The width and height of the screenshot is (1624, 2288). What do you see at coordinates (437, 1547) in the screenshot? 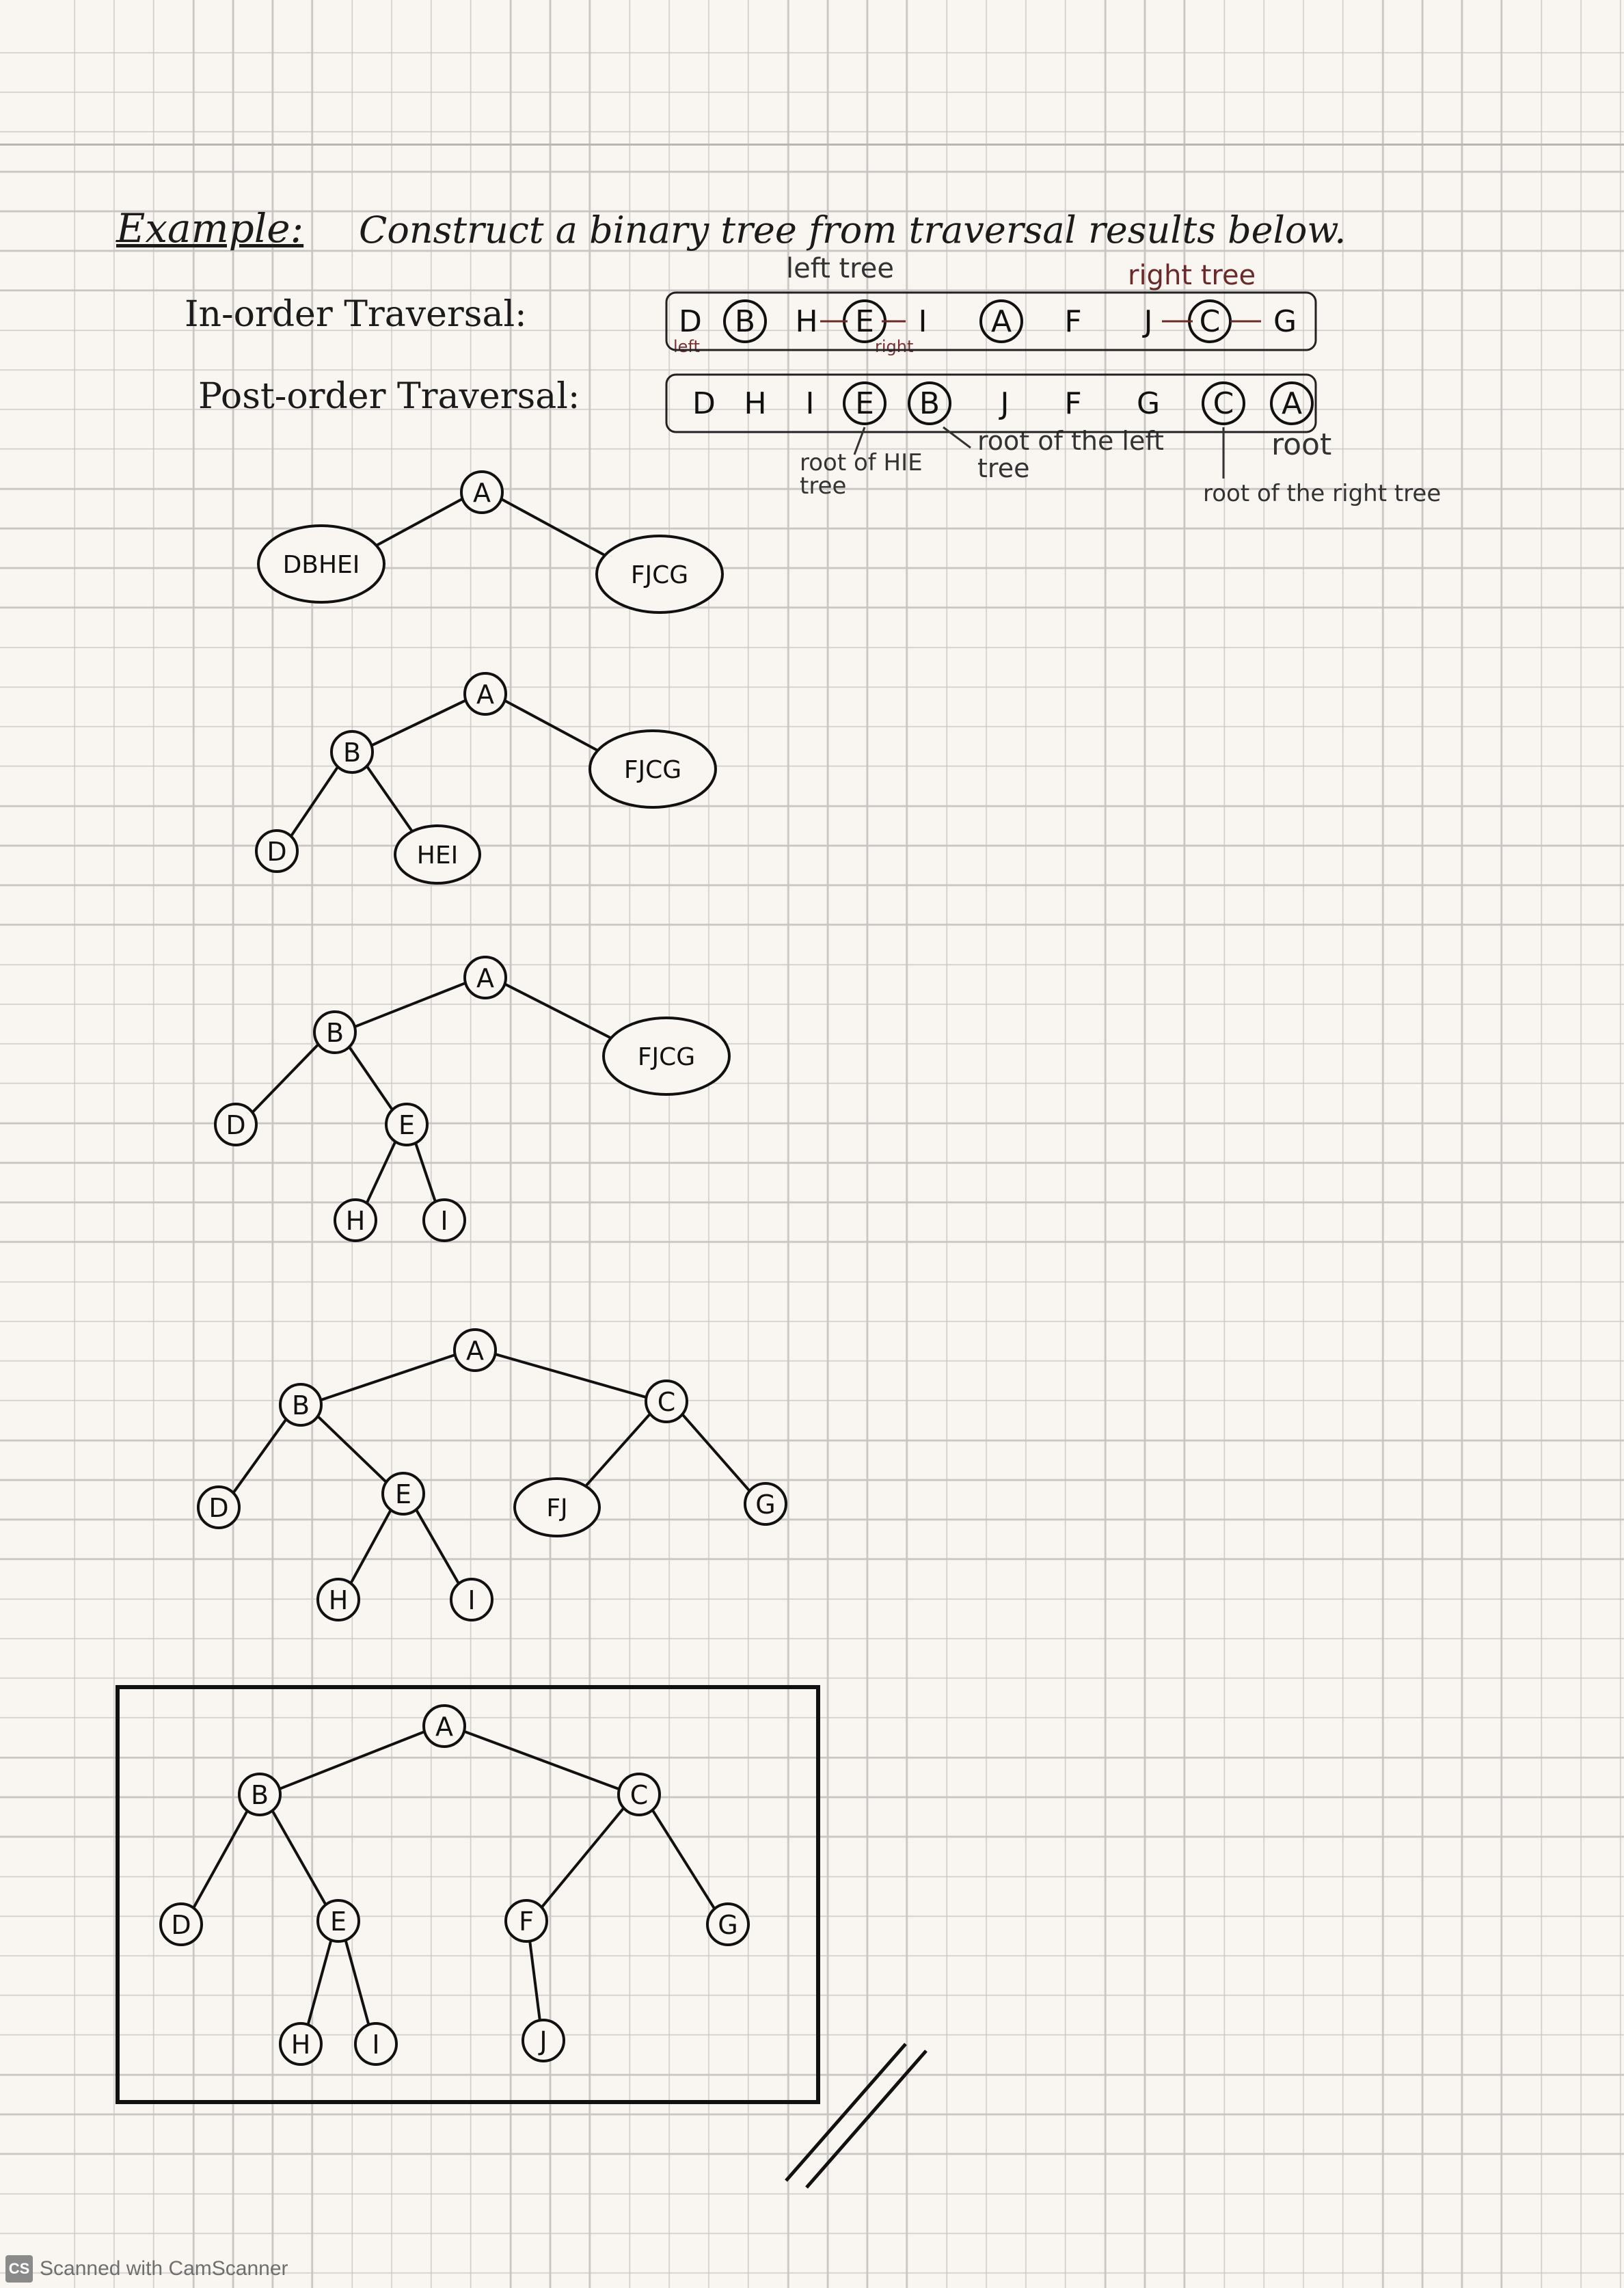
I see `tree-edge-E-I` at bounding box center [437, 1547].